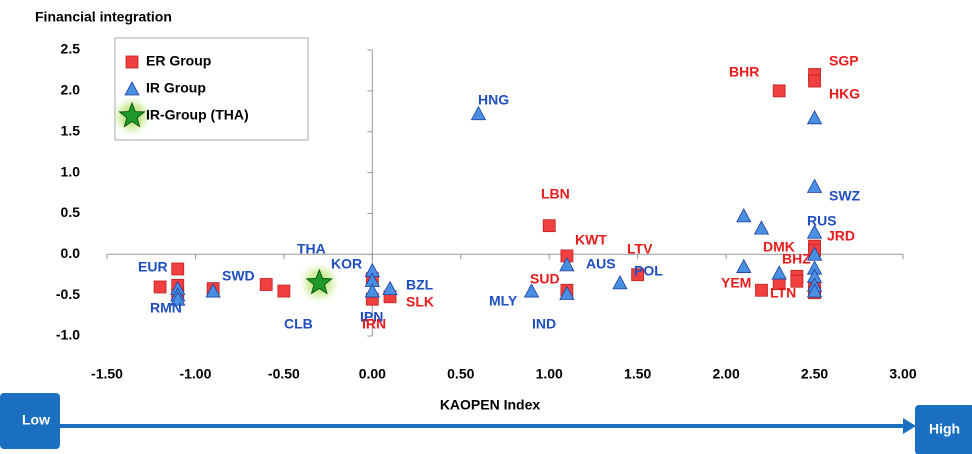  Describe the element at coordinates (648, 271) in the screenshot. I see `country-label: POL` at that location.